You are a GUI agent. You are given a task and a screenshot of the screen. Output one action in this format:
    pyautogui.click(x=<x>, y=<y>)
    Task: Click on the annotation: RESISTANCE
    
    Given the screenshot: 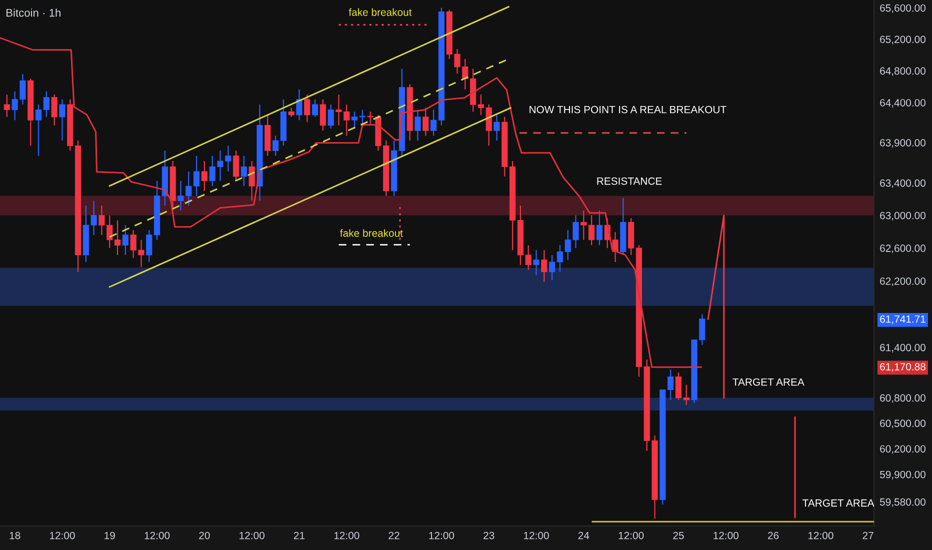 What is the action you would take?
    pyautogui.click(x=629, y=181)
    